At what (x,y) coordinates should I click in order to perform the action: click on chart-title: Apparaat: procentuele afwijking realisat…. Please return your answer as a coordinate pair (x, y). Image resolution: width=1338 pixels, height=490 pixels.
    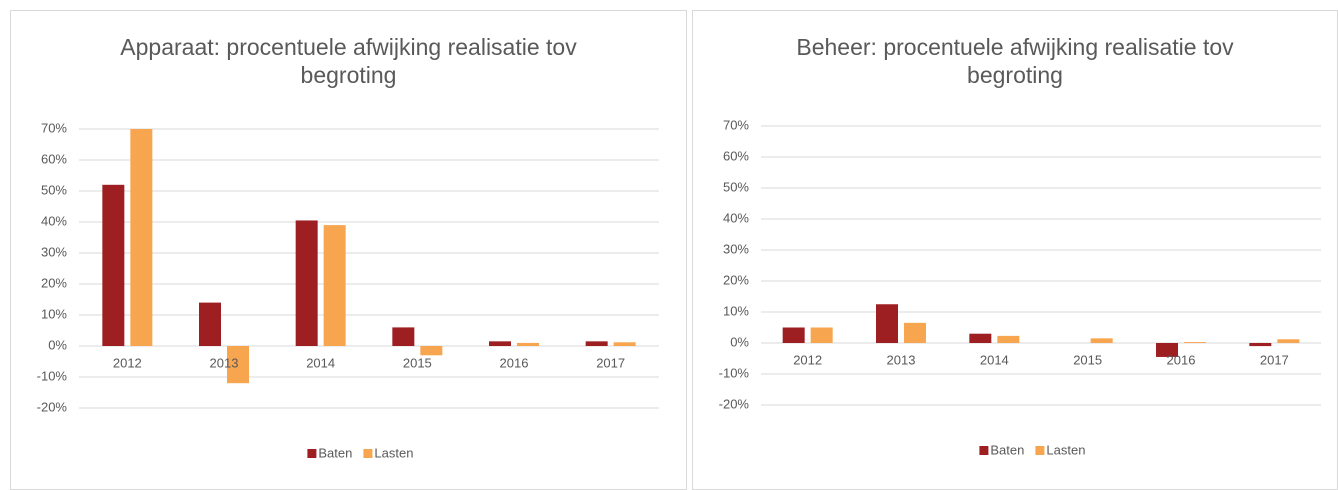
    Looking at the image, I should click on (348, 61).